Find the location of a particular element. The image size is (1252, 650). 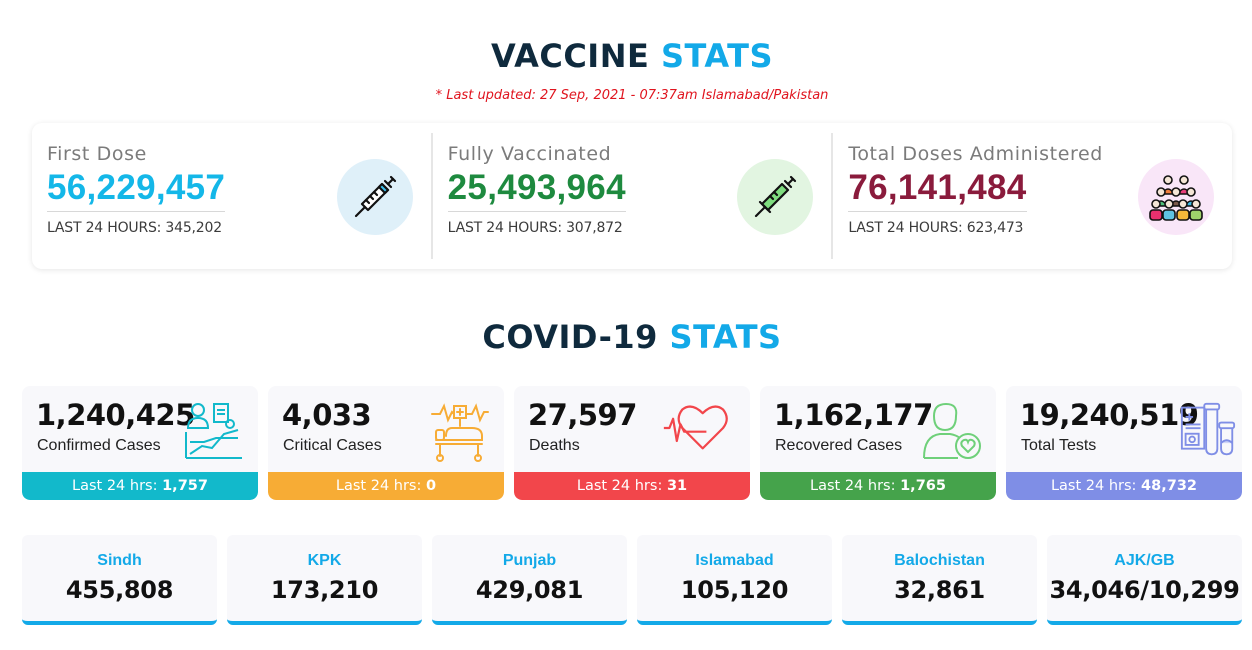

province-name: KPK is located at coordinates (324, 560).